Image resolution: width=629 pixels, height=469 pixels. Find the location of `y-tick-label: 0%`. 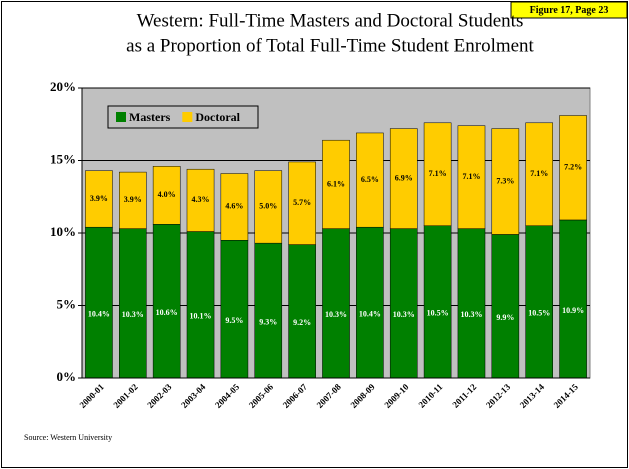

y-tick-label: 0% is located at coordinates (67, 376).